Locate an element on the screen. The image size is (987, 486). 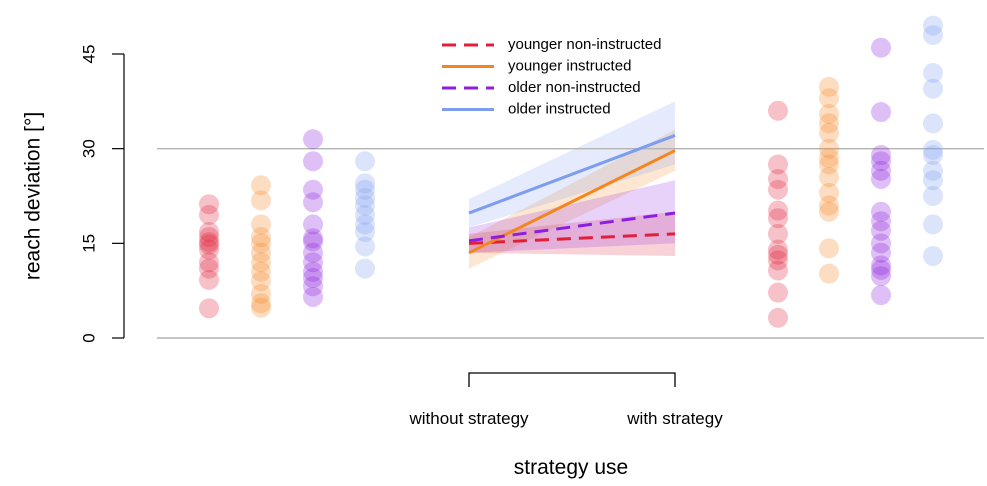
trend-lines is located at coordinates (572, 194).